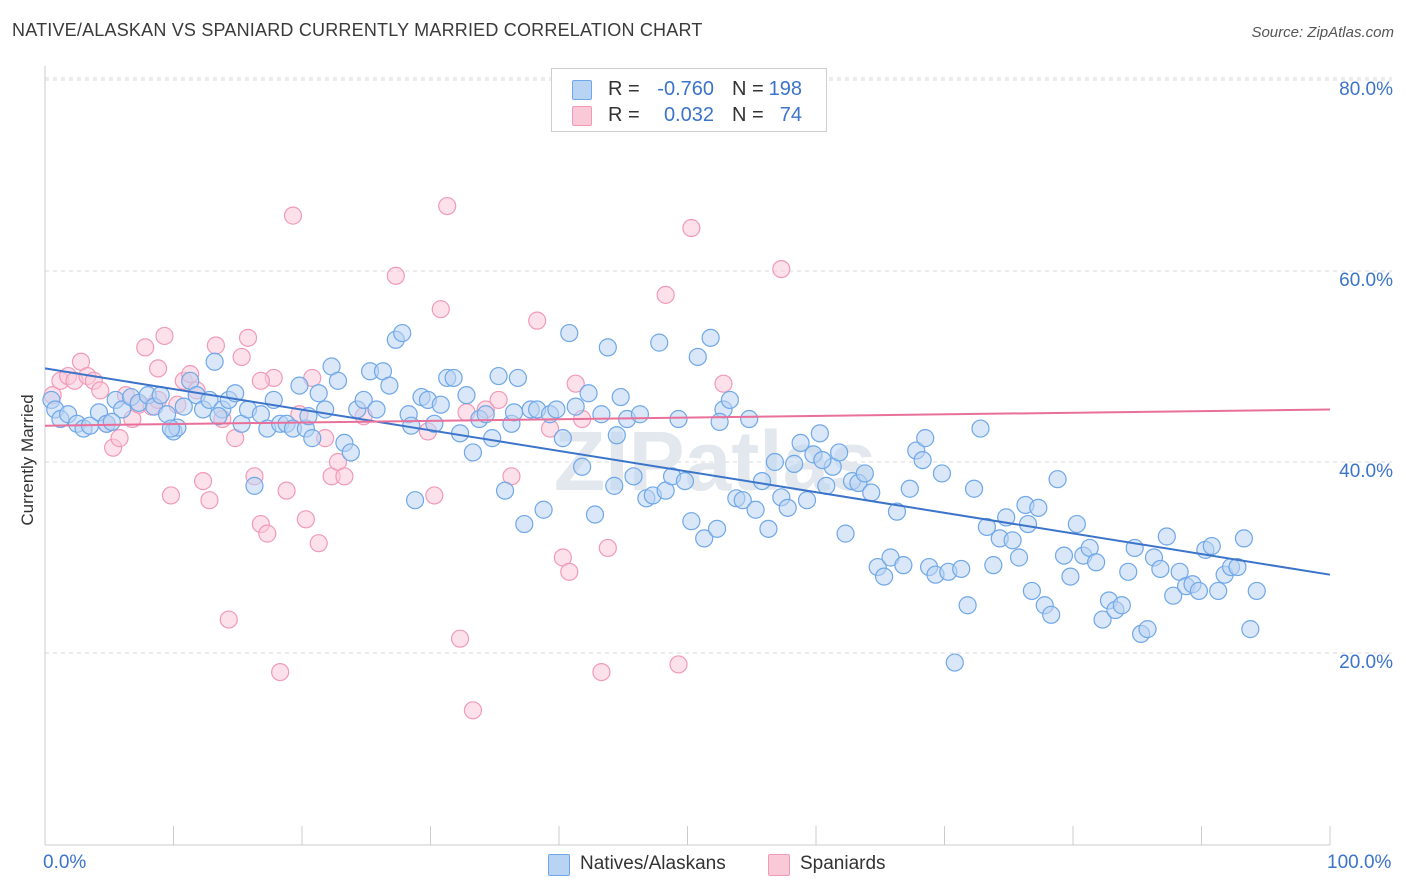 Image resolution: width=1406 pixels, height=892 pixels. What do you see at coordinates (689, 88) in the screenshot?
I see `stats-legend-row-natives: R = -0.760 N = 198` at bounding box center [689, 88].